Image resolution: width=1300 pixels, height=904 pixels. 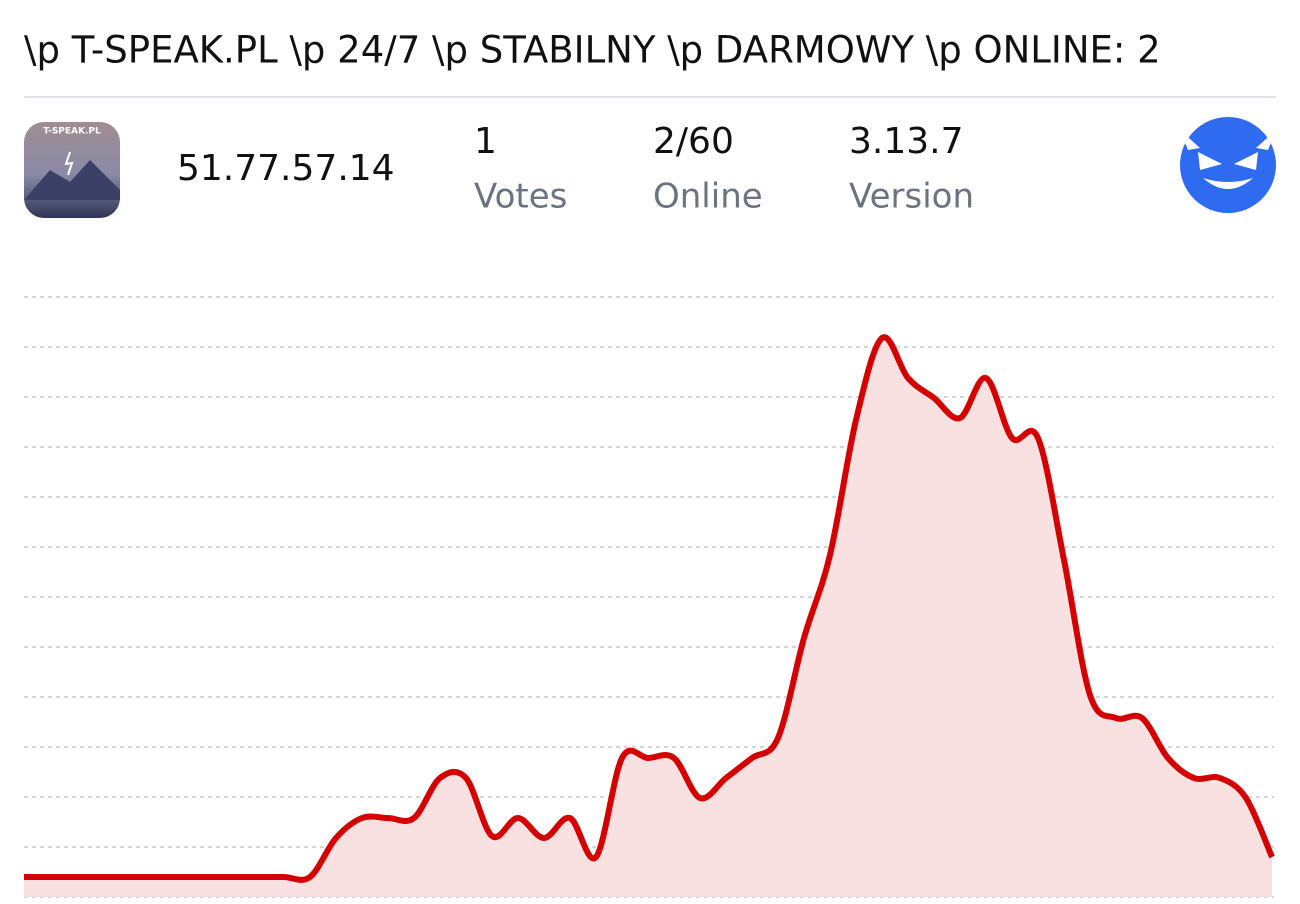 I want to click on devil-icon, so click(x=1228, y=165).